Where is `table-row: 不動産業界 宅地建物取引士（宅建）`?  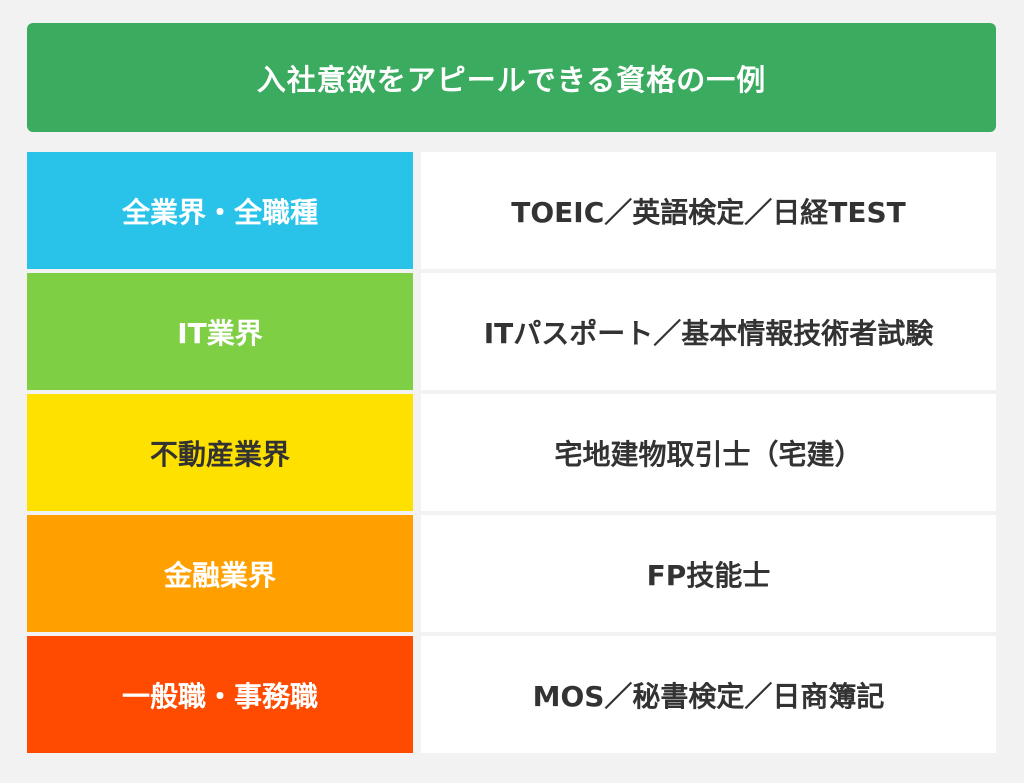
table-row: 不動産業界 宅地建物取引士（宅建） is located at coordinates (511, 452).